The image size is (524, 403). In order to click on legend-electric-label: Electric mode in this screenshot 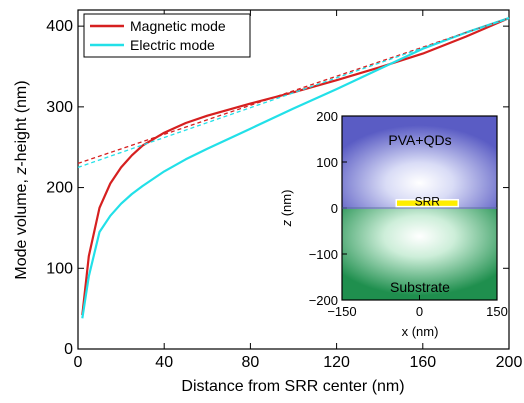, I will do `click(172, 45)`.